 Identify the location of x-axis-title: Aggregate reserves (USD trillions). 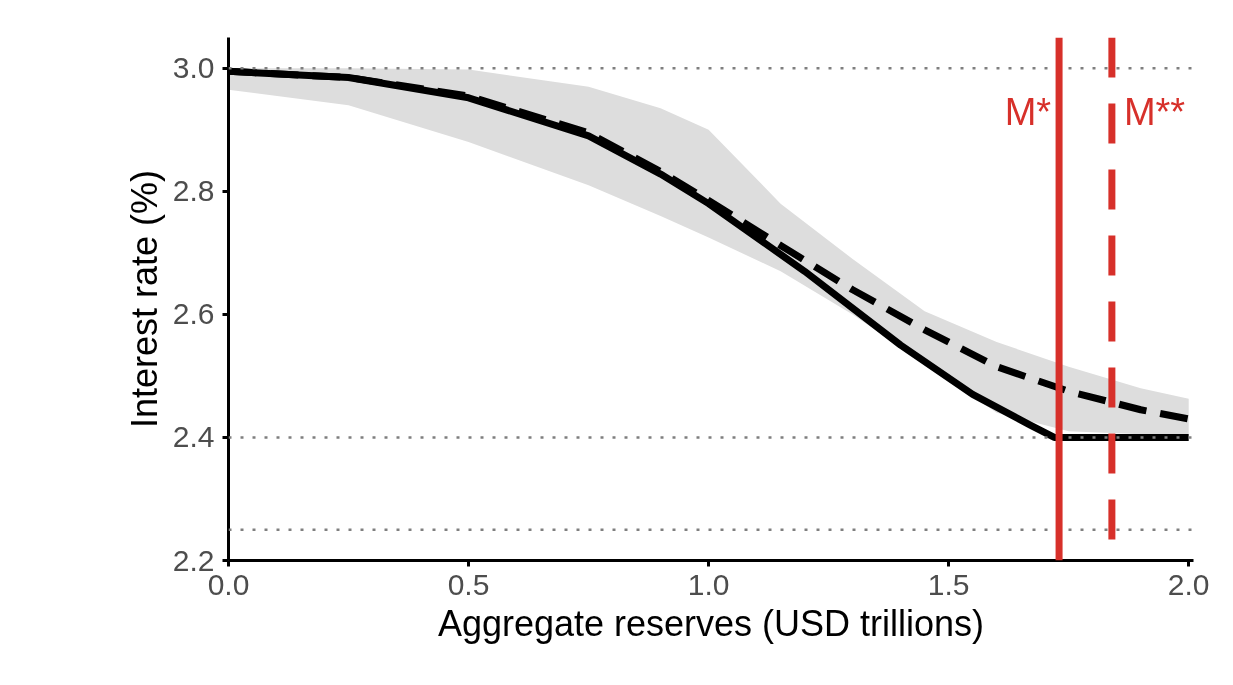
(711, 623).